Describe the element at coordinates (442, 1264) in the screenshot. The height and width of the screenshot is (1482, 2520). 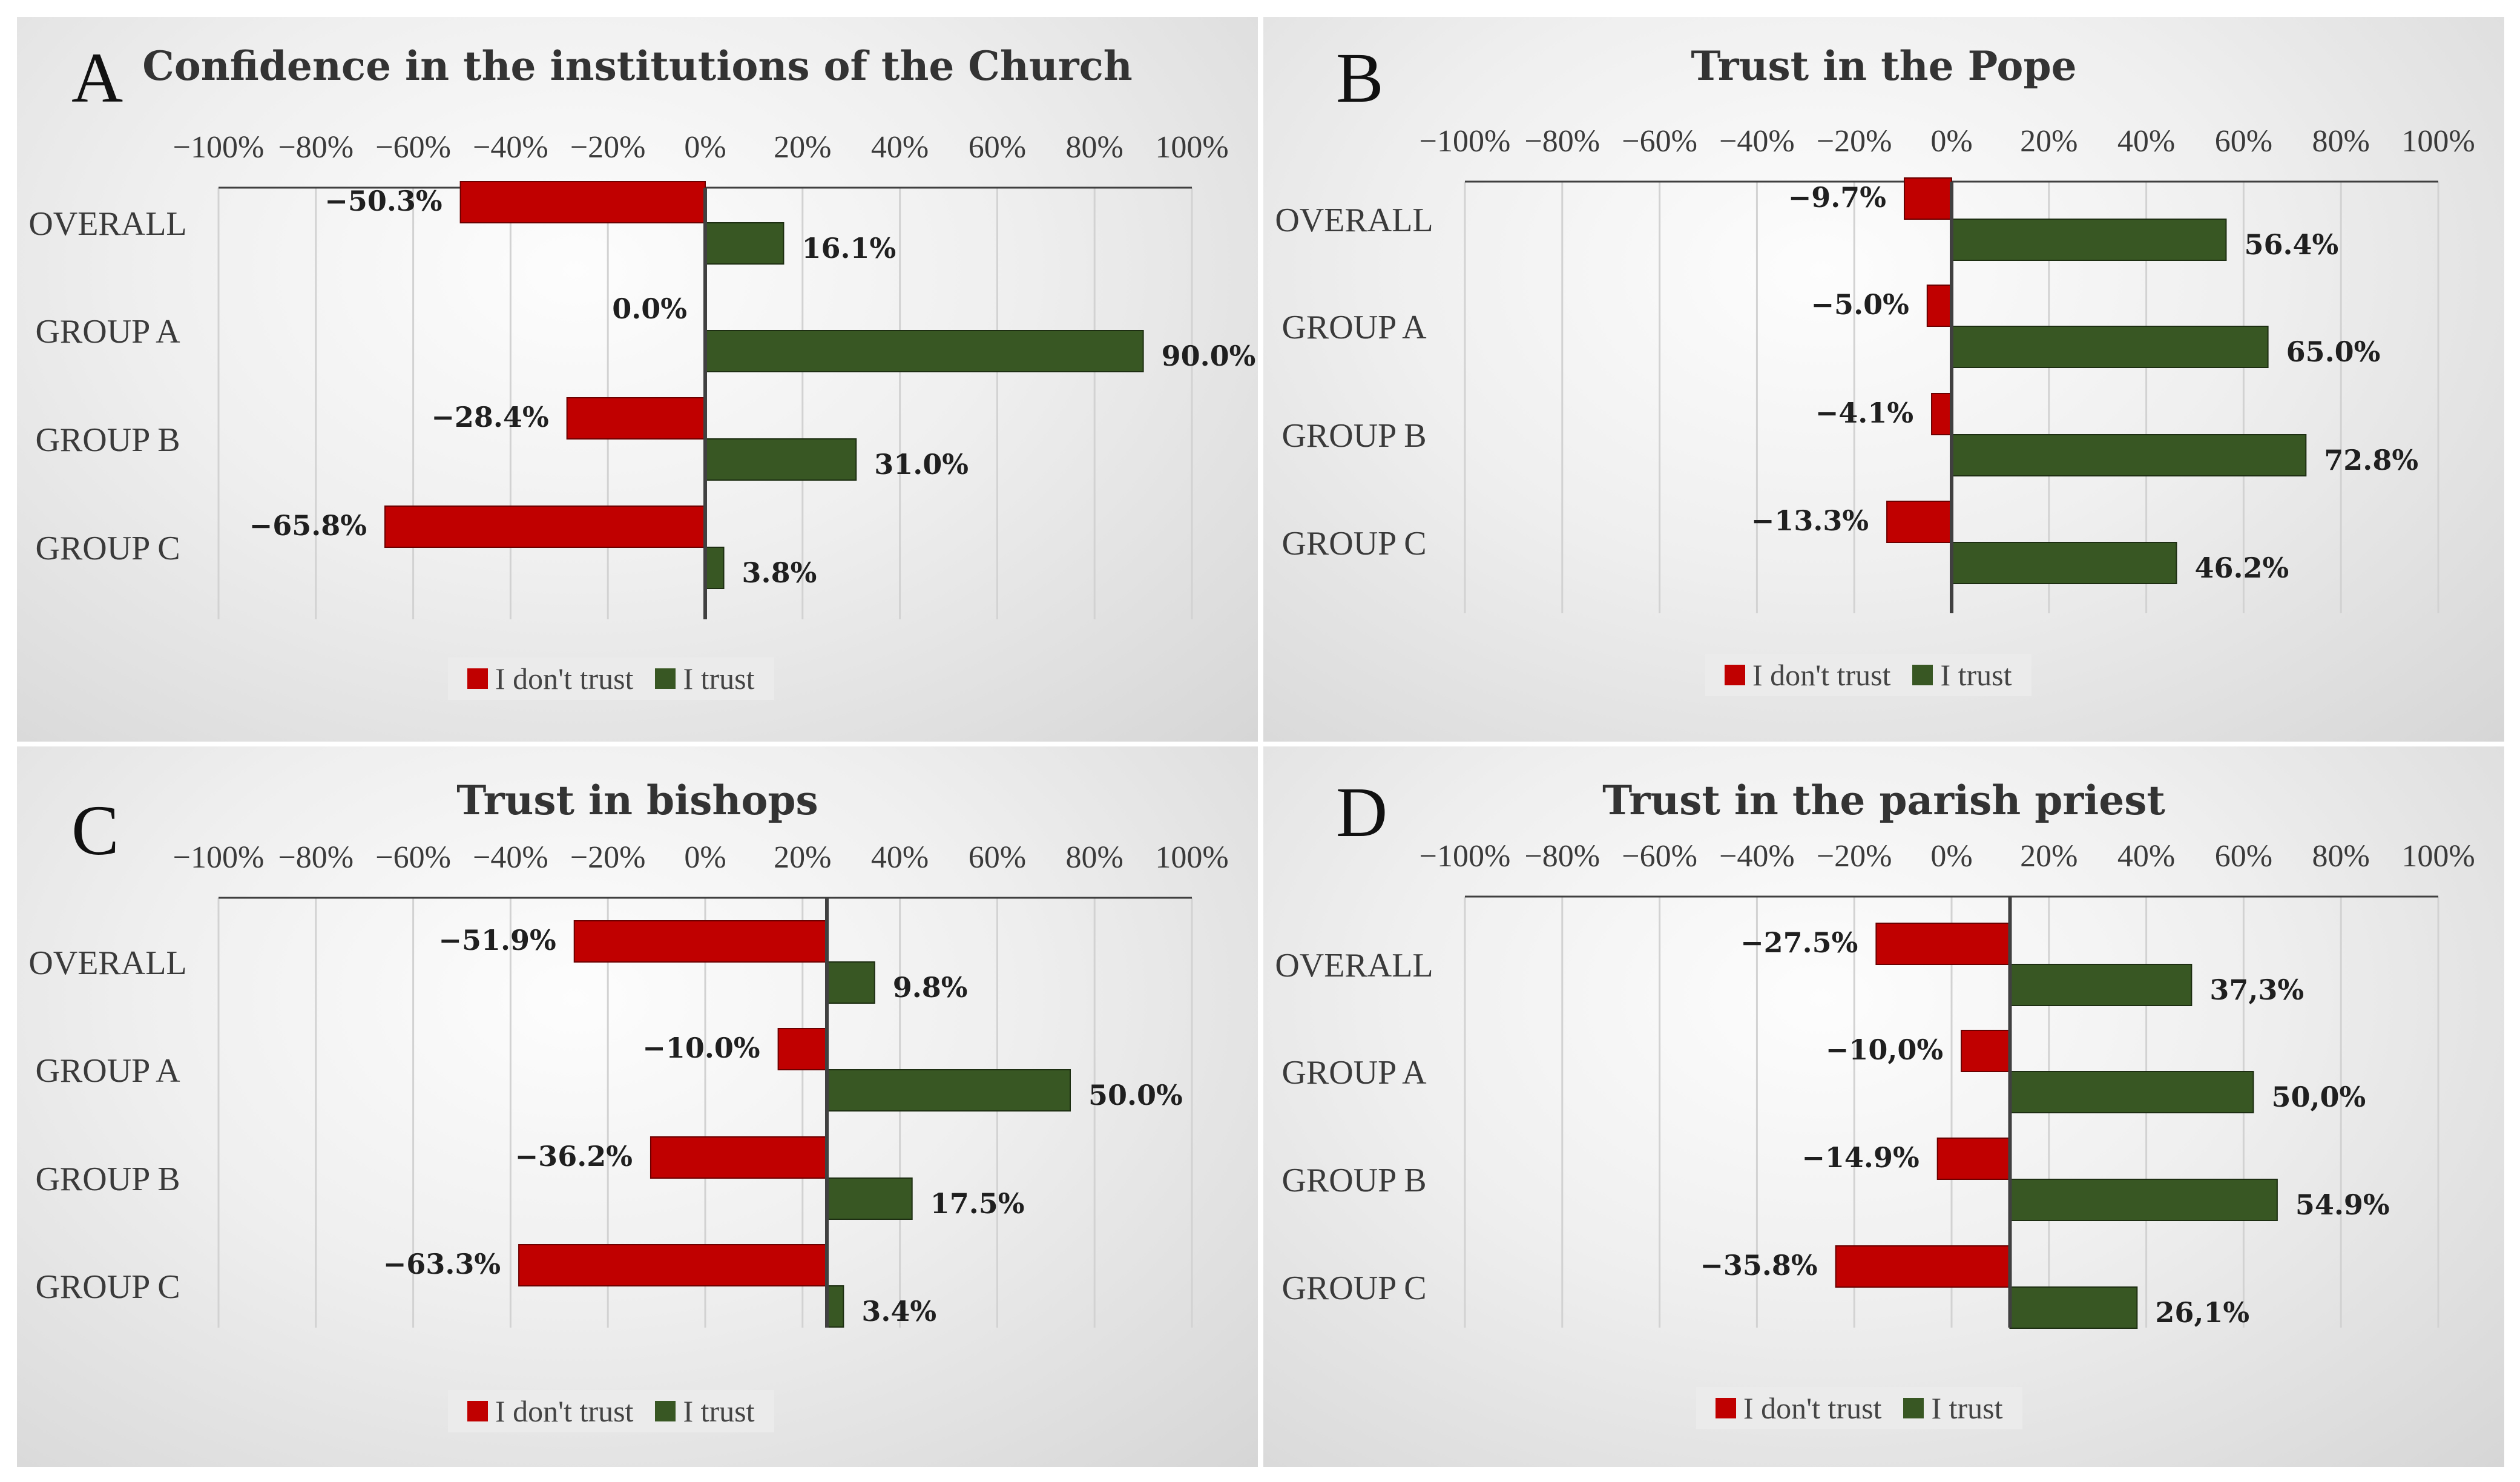
I see `data-label-distrust: −63.3%` at that location.